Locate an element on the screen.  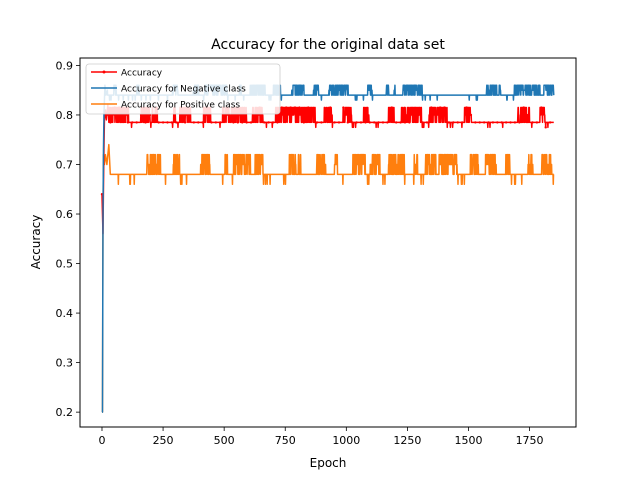
legend-marker is located at coordinates (104, 72).